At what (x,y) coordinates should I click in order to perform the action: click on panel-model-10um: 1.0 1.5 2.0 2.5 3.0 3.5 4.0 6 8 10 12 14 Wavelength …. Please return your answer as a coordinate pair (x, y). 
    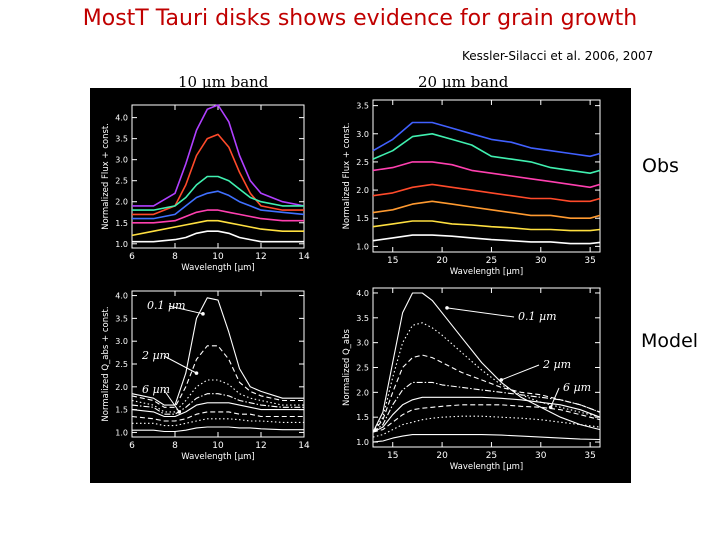
    Looking at the image, I should click on (205, 376).